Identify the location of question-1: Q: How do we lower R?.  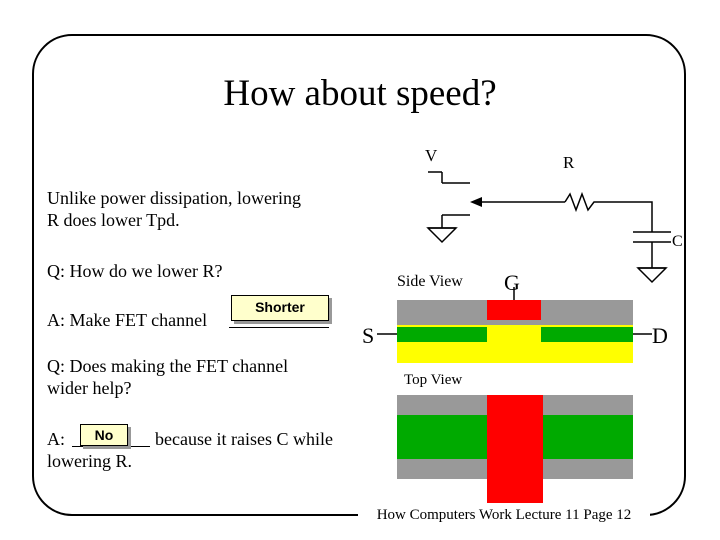
(135, 271).